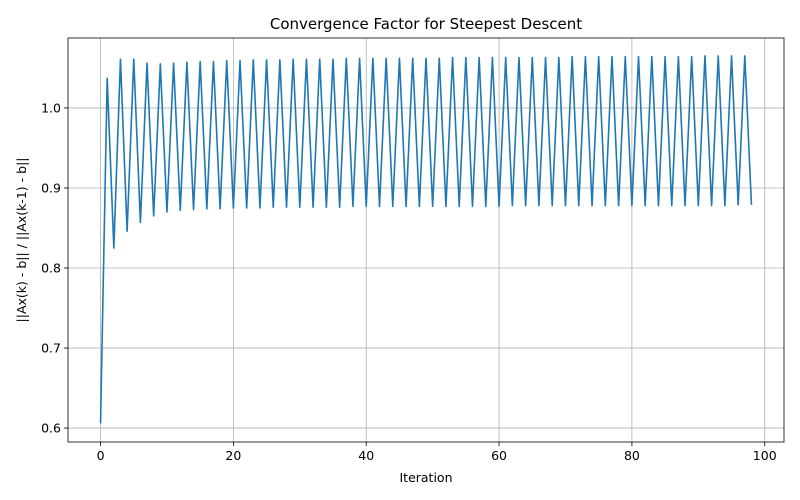 The image size is (800, 500). Describe the element at coordinates (499, 455) in the screenshot. I see `x-tick-label: 60` at that location.